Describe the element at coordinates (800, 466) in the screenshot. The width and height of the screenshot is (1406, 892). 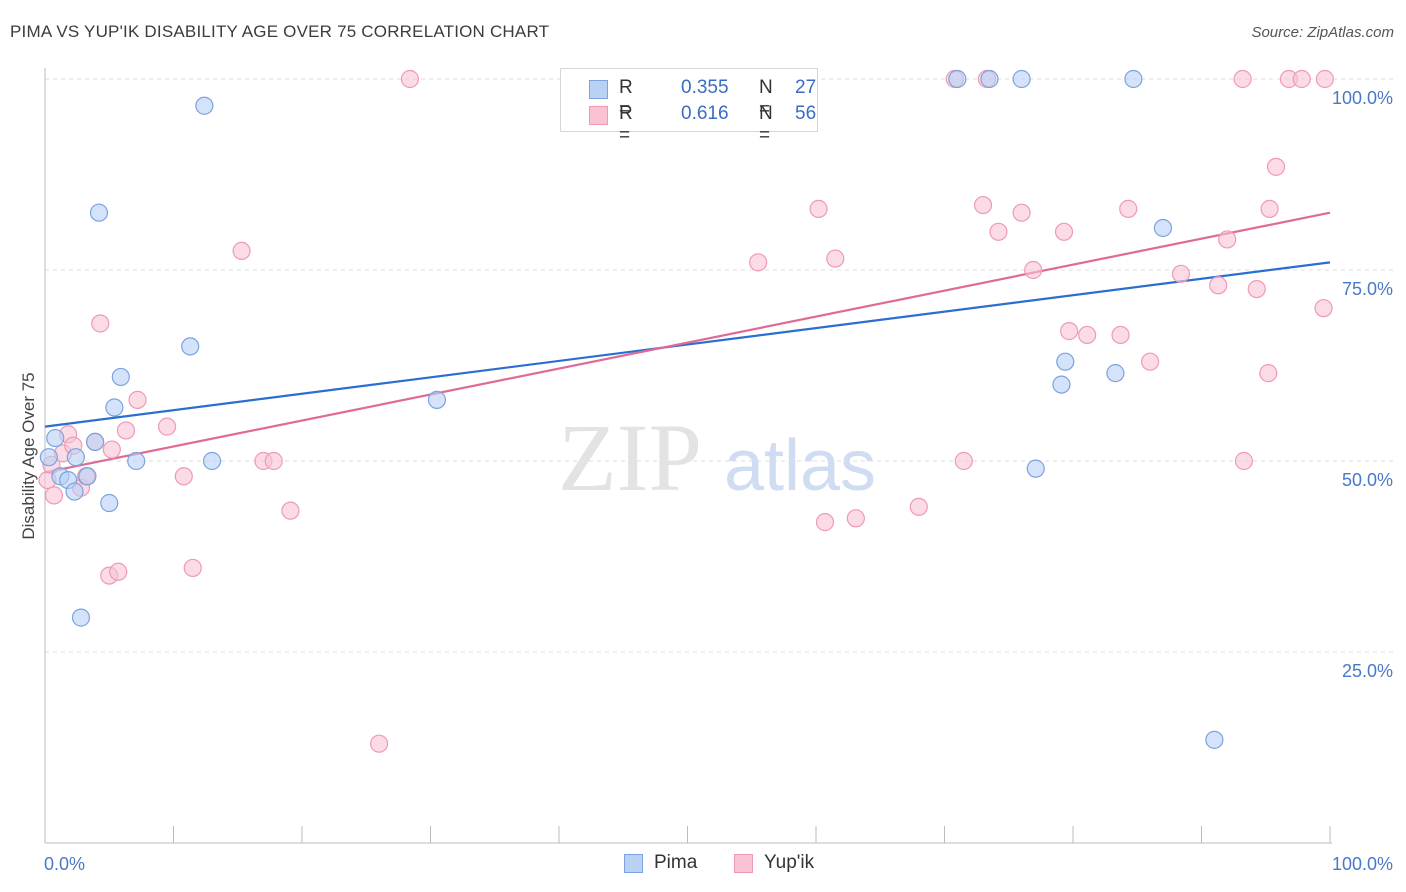
I see `watermark-atlas: atlas` at that location.